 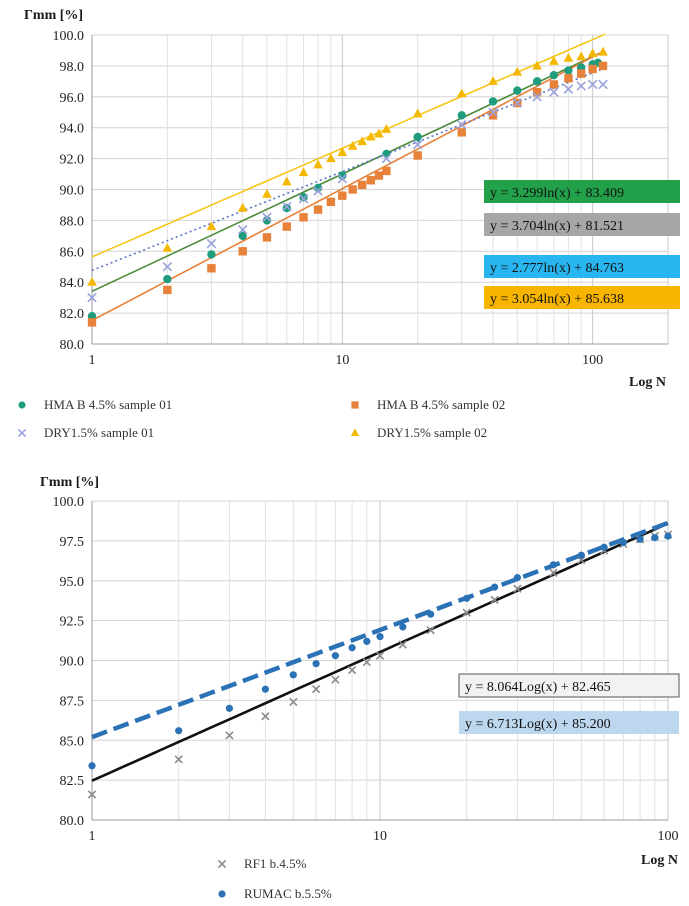 I want to click on legend-label: RF1 b.4.5%, so click(x=275, y=863).